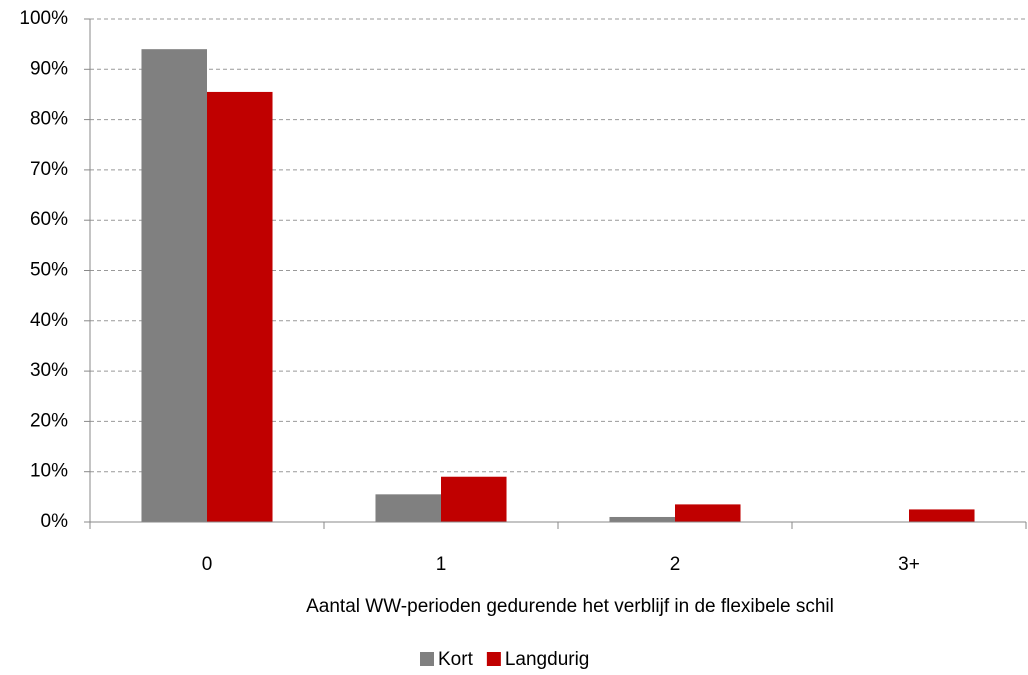 This screenshot has height=675, width=1028. What do you see at coordinates (207, 564) in the screenshot?
I see `x-tick-label: 0` at bounding box center [207, 564].